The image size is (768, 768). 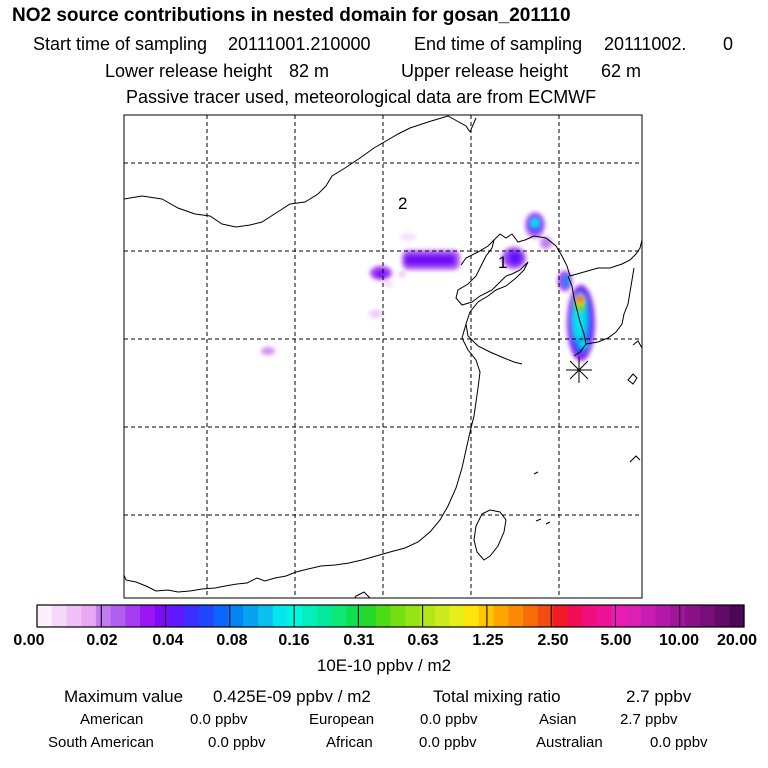 I want to click on region-value-asian: 2.7 ppbv, so click(x=649, y=719).